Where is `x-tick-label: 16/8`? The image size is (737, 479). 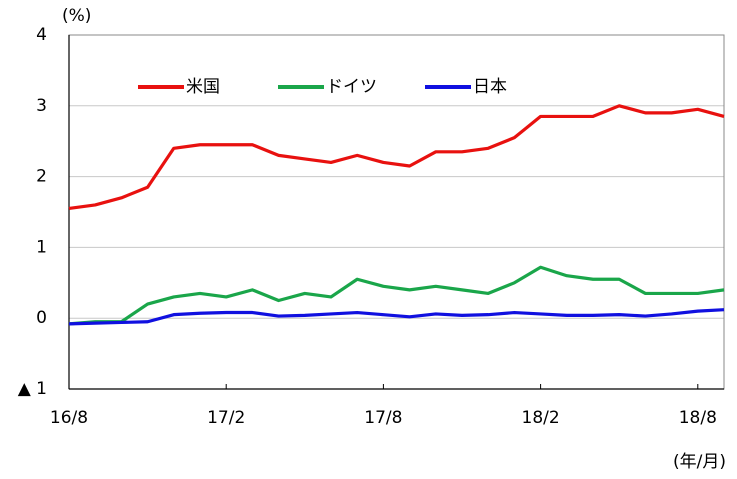
x-tick-label: 16/8 is located at coordinates (69, 418).